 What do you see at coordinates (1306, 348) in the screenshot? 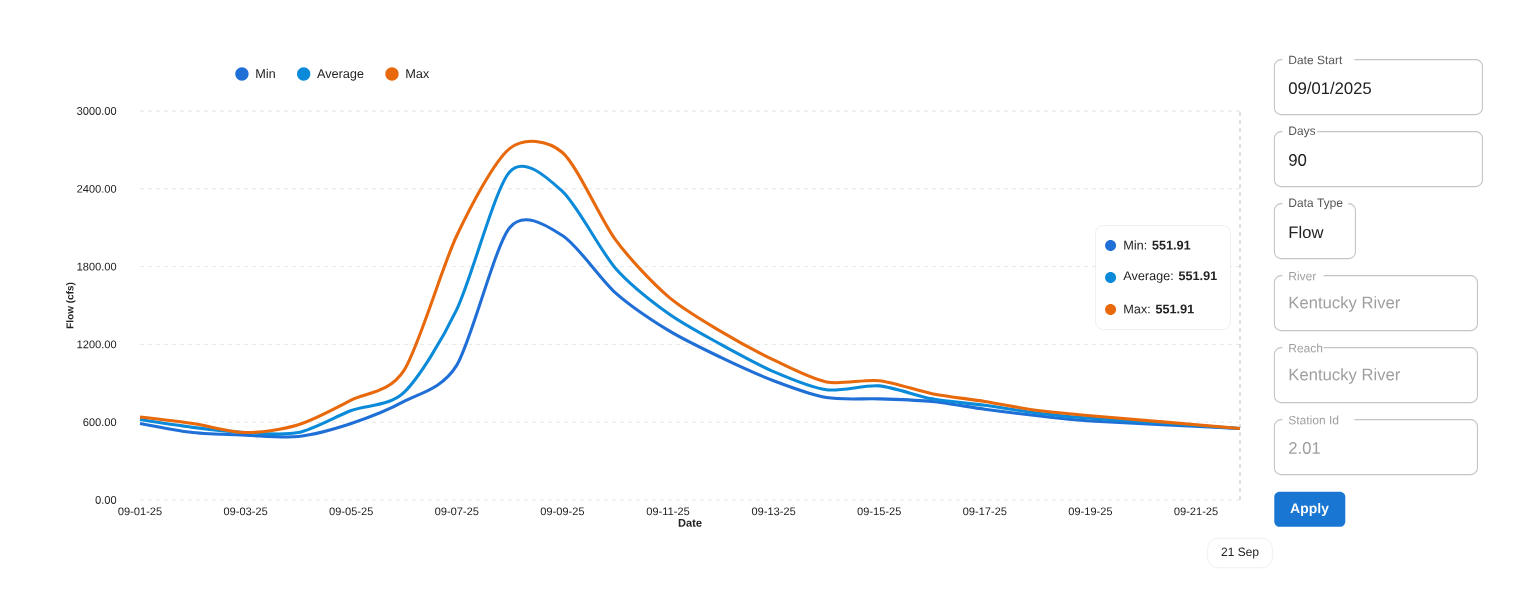
I see `text: Reach` at bounding box center [1306, 348].